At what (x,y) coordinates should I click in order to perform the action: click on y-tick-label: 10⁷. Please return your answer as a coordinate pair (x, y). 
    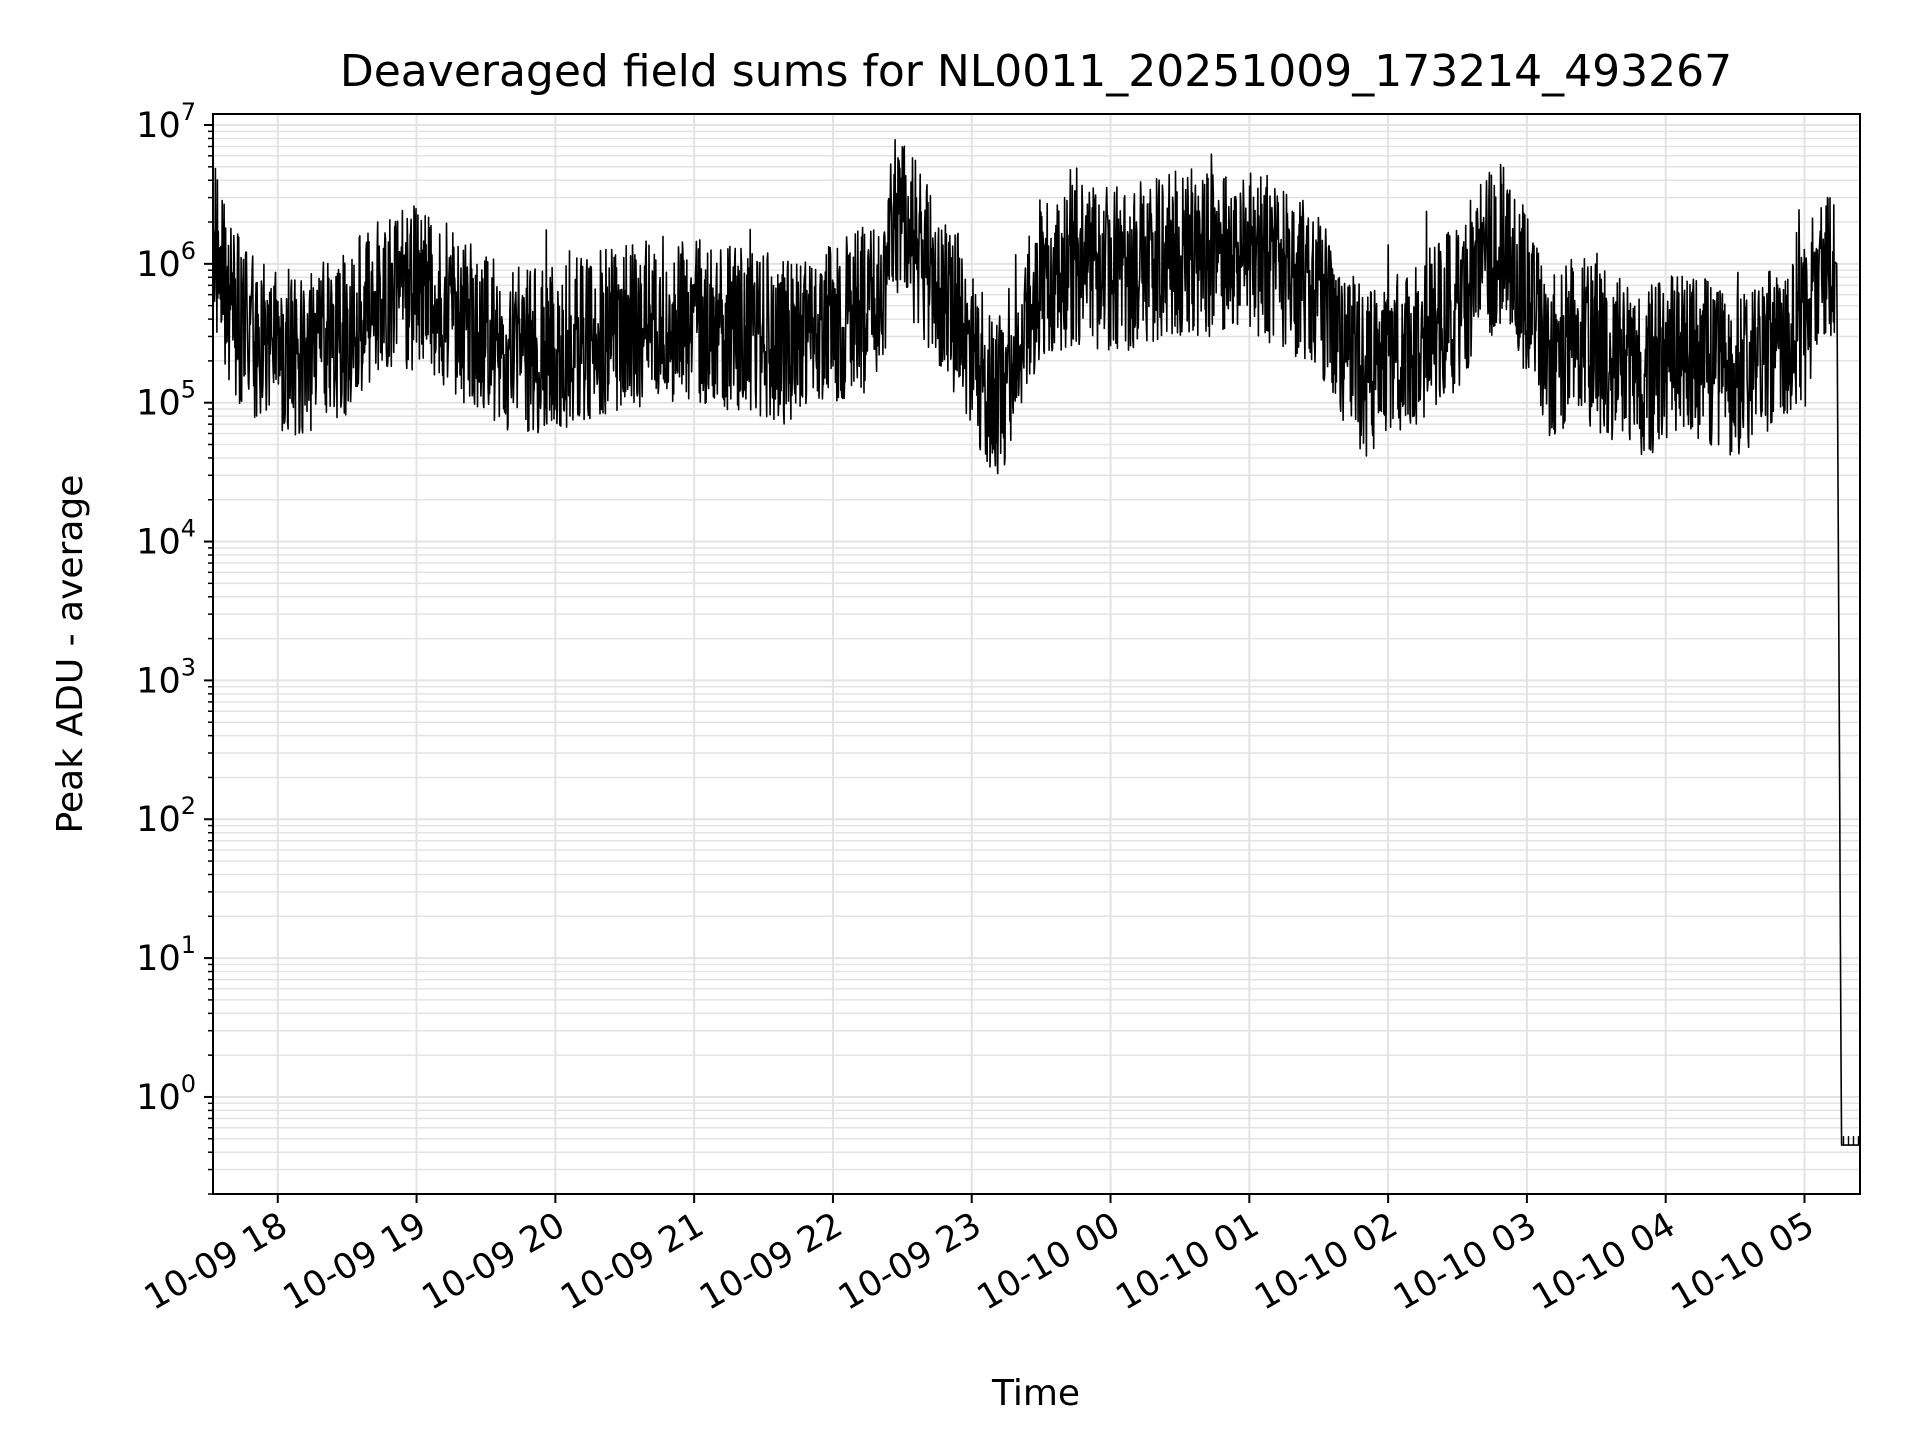
    Looking at the image, I should click on (166, 122).